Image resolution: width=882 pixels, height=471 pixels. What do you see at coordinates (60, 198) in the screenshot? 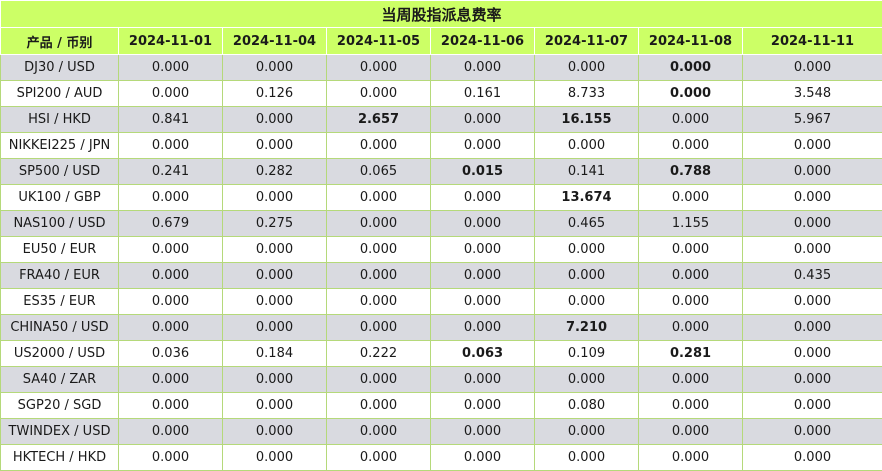
I see `product-cell: UK100 / GBP` at bounding box center [60, 198].